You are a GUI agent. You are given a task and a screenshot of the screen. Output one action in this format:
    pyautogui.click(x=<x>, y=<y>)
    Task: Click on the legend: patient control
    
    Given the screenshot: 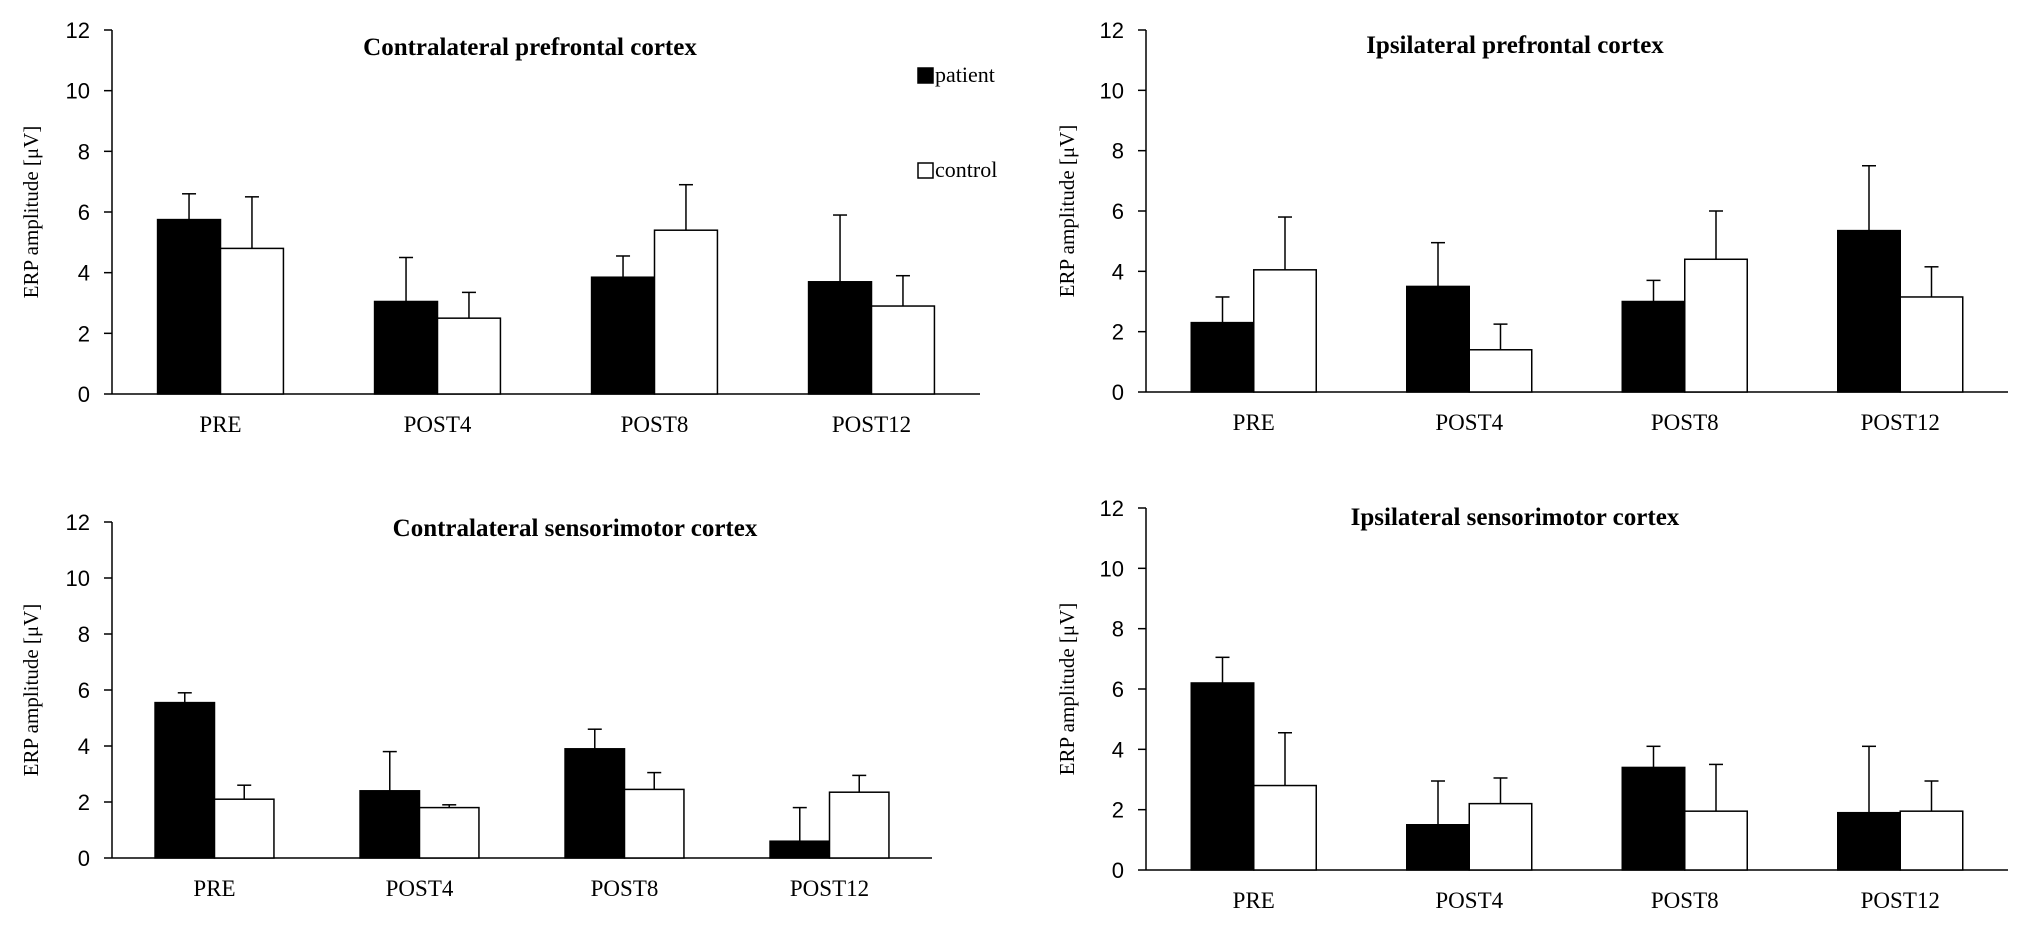 What is the action you would take?
    pyautogui.click(x=957, y=122)
    